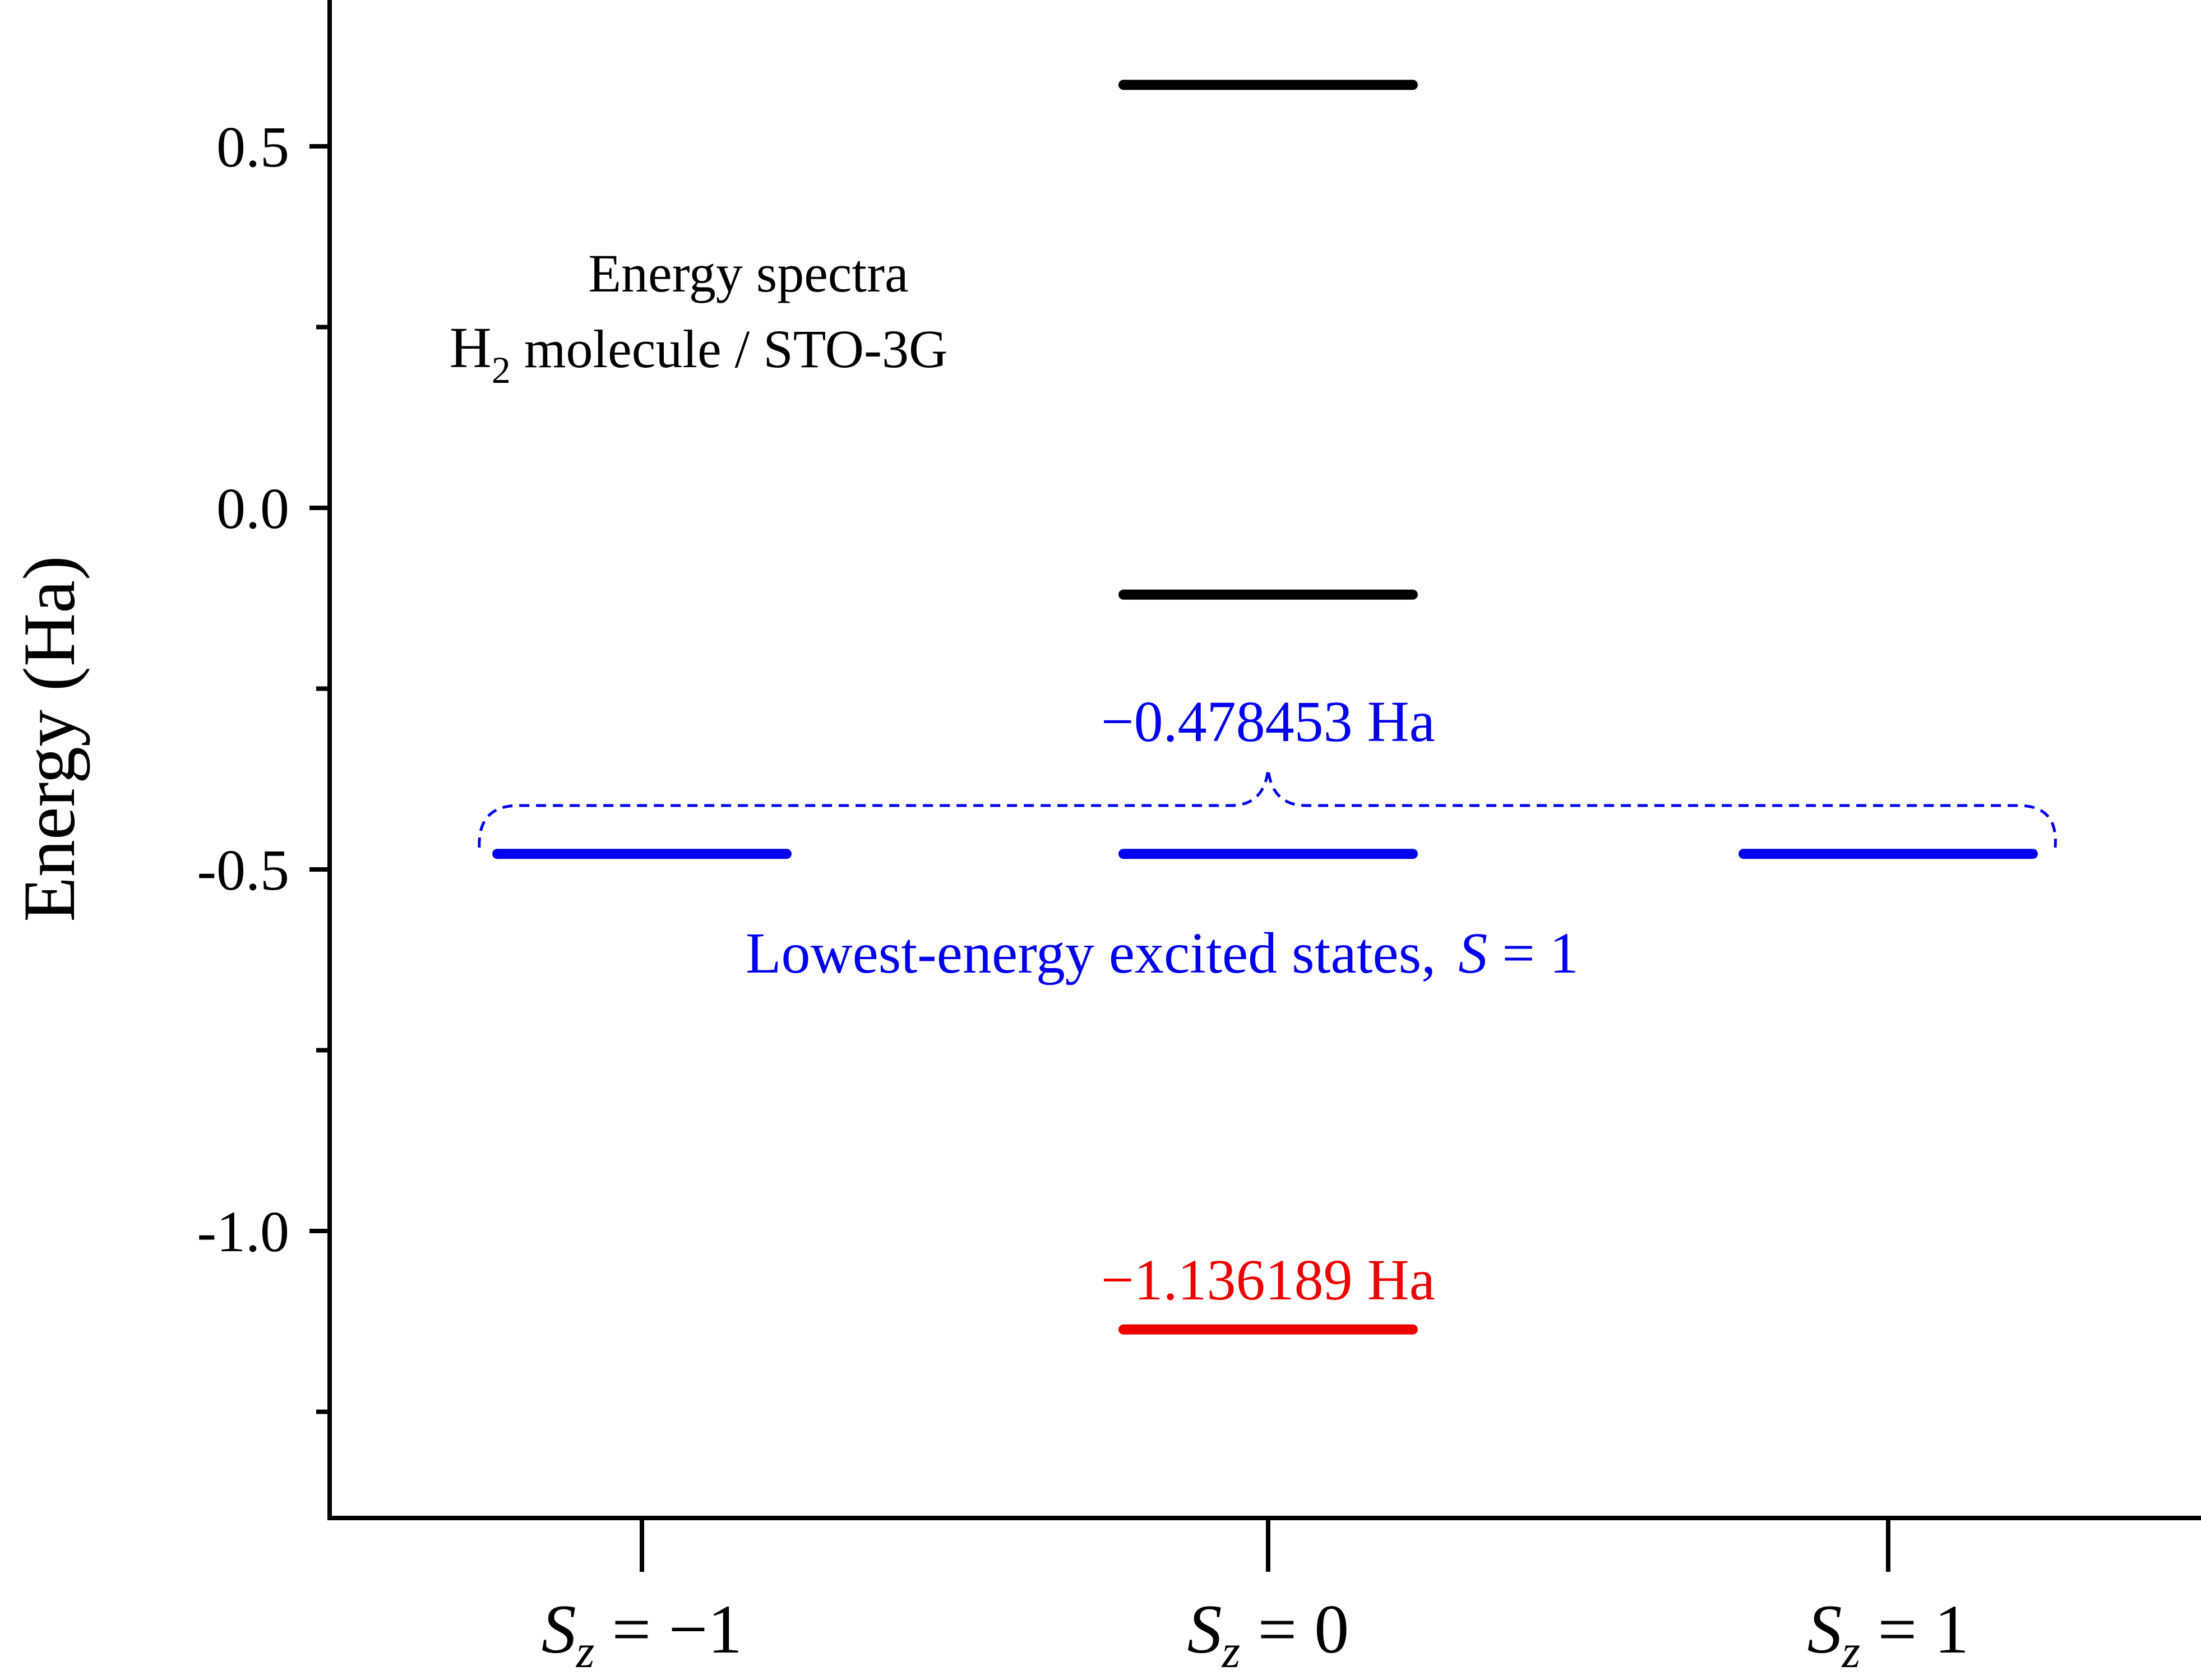 This screenshot has width=2201, height=1680. What do you see at coordinates (643, 1635) in the screenshot?
I see `x-category-label: Sz = −1` at bounding box center [643, 1635].